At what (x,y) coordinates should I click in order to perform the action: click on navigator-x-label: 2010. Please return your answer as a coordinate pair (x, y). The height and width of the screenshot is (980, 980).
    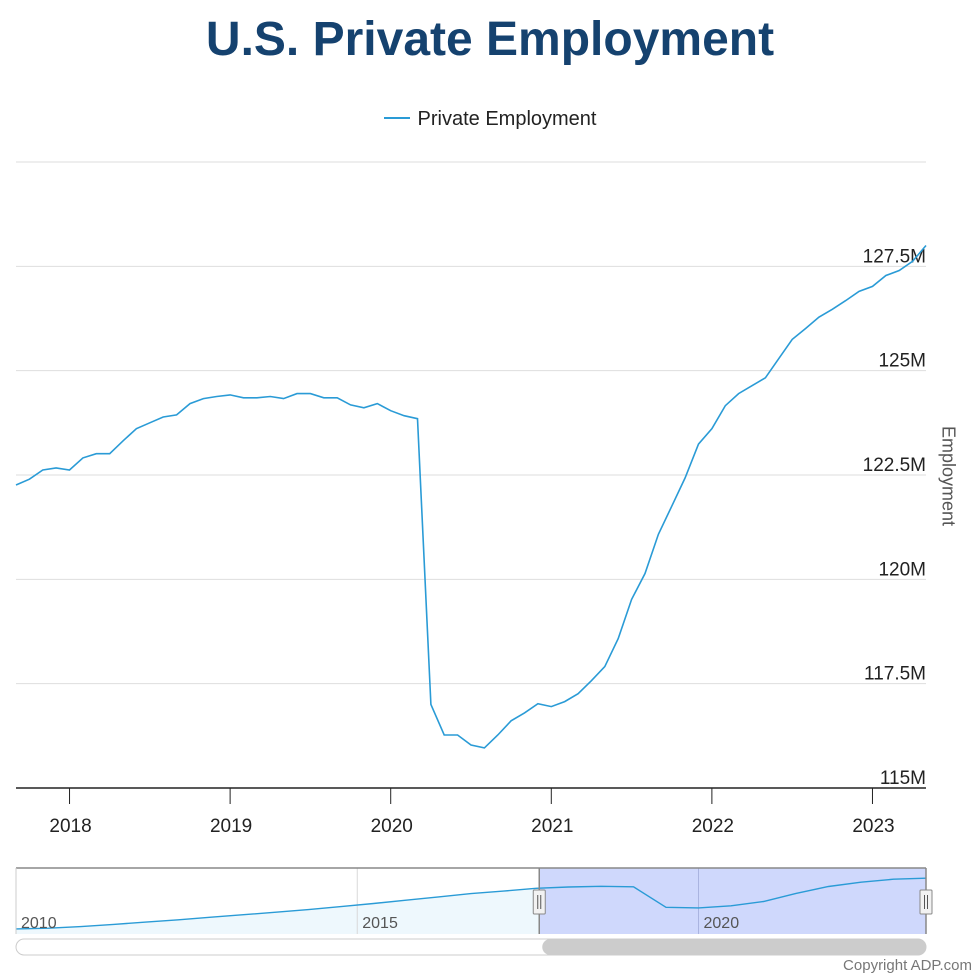
    Looking at the image, I should click on (39, 923).